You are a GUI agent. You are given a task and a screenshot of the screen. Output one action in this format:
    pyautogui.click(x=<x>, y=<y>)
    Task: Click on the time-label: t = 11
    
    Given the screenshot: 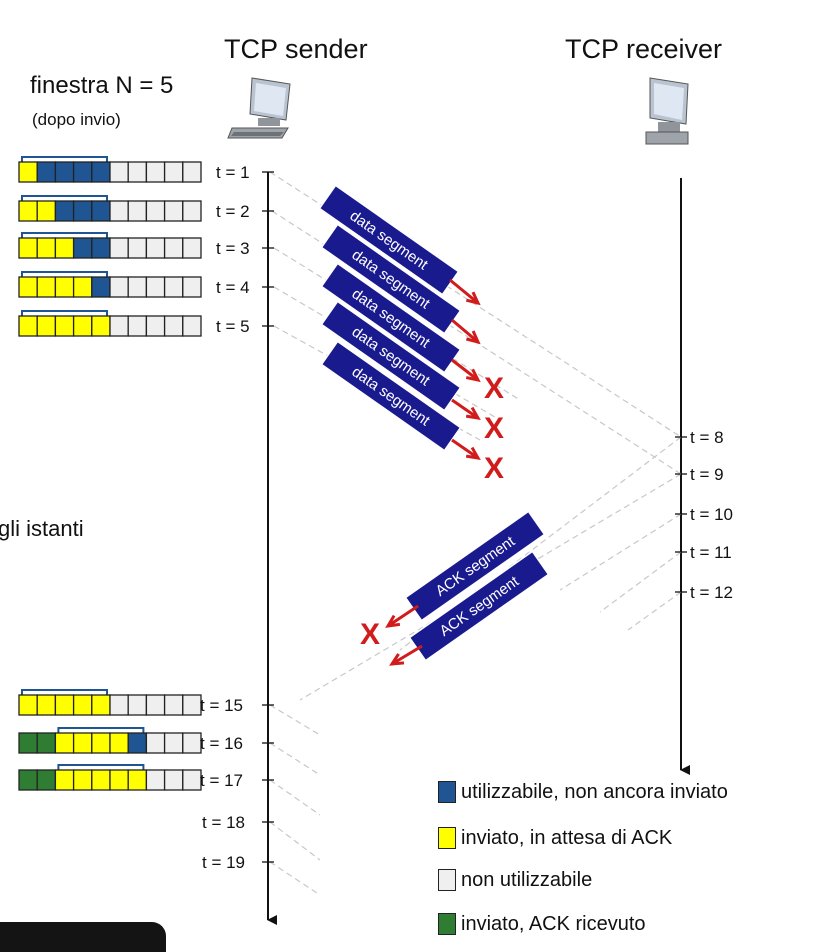 What is the action you would take?
    pyautogui.click(x=711, y=552)
    